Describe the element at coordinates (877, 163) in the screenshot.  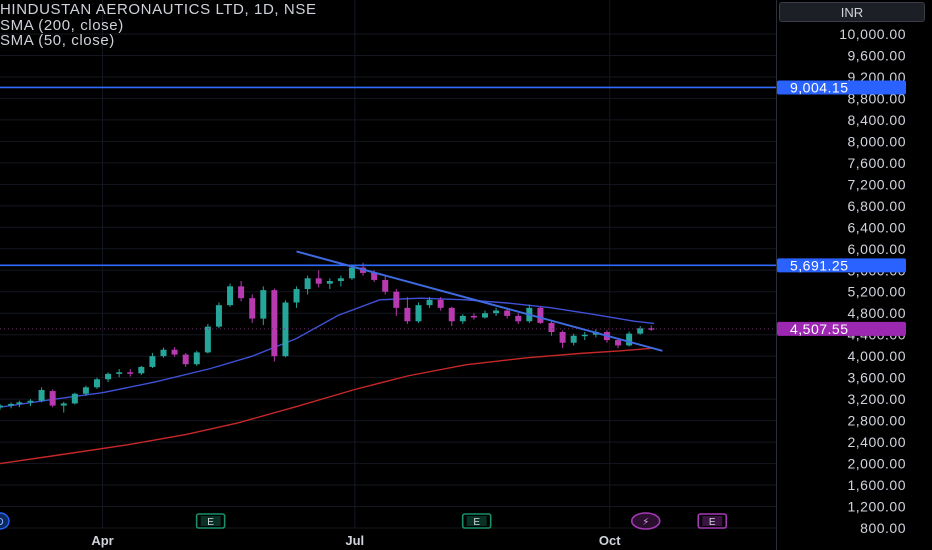
I see `price-tick-label: 7,600.00` at that location.